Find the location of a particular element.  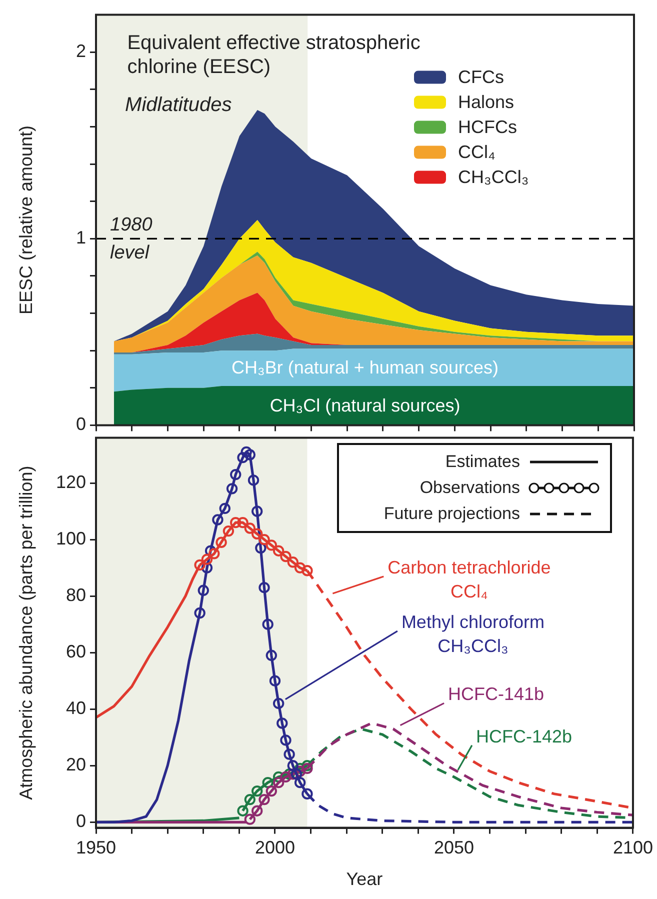

y-tick-label: 100 is located at coordinates (71, 538).